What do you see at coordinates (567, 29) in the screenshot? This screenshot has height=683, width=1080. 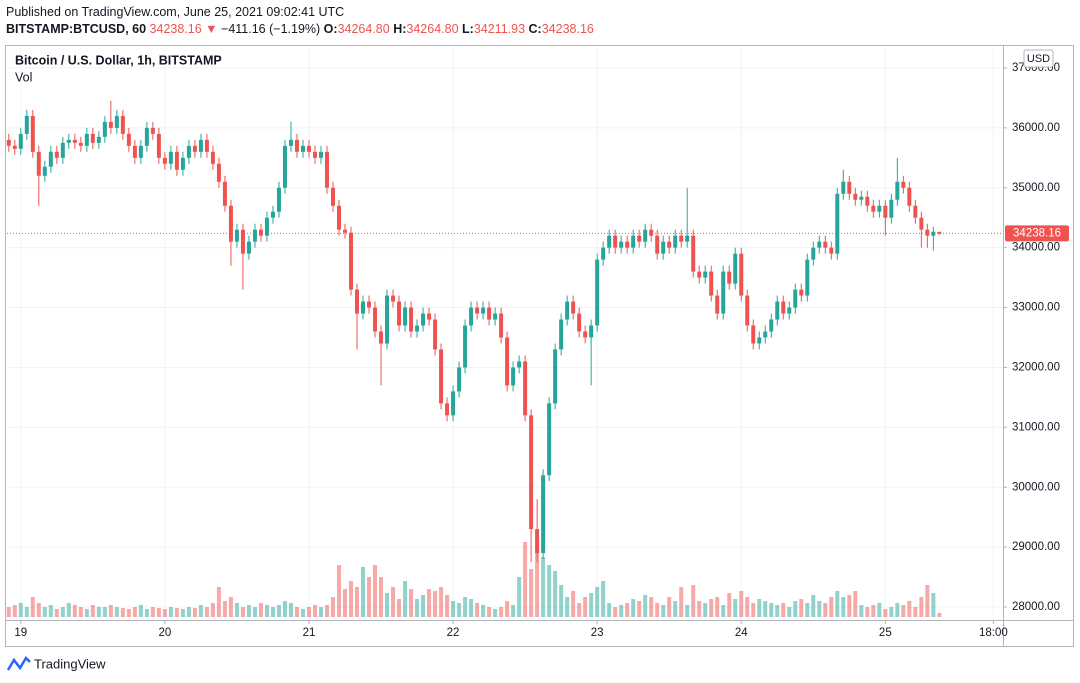 I see `close-value: 34238.16` at bounding box center [567, 29].